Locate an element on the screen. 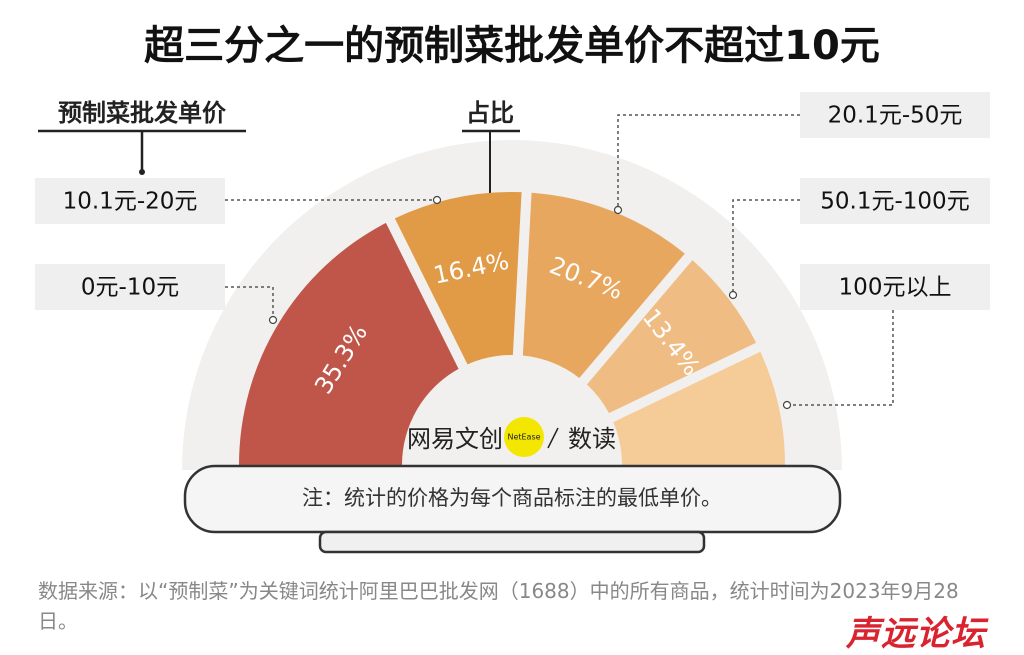 Image resolution: width=1024 pixels, height=655 pixels. category-label: 50.1元-100元 is located at coordinates (894, 202).